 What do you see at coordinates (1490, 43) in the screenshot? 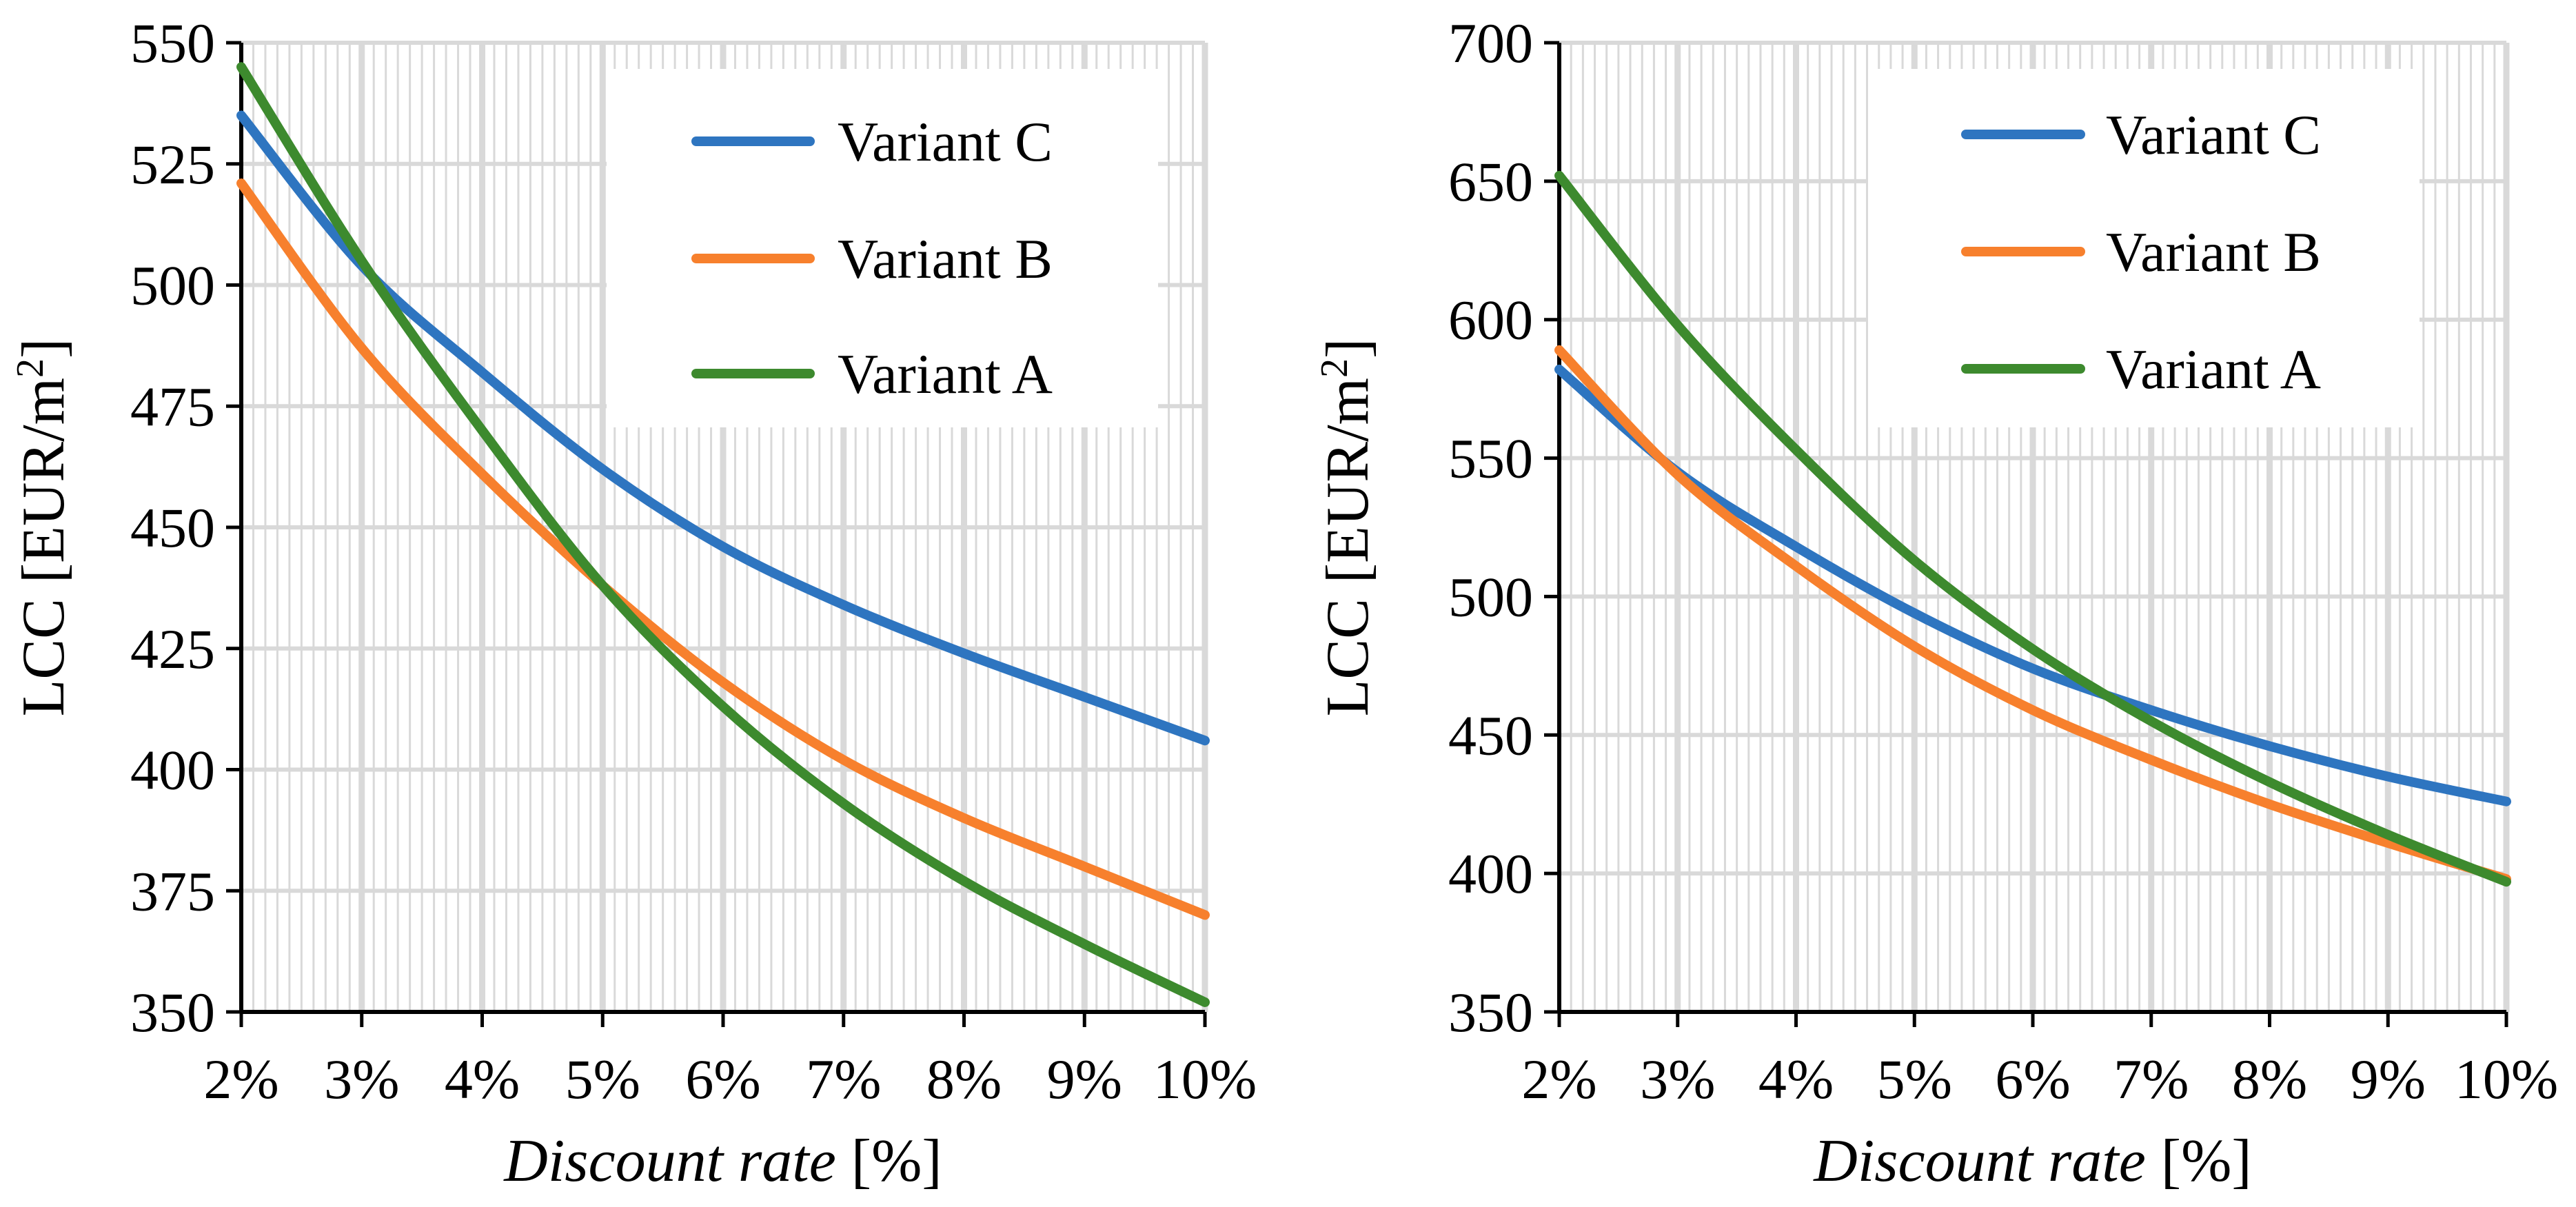
I see `y-tick-label: 700` at bounding box center [1490, 43].